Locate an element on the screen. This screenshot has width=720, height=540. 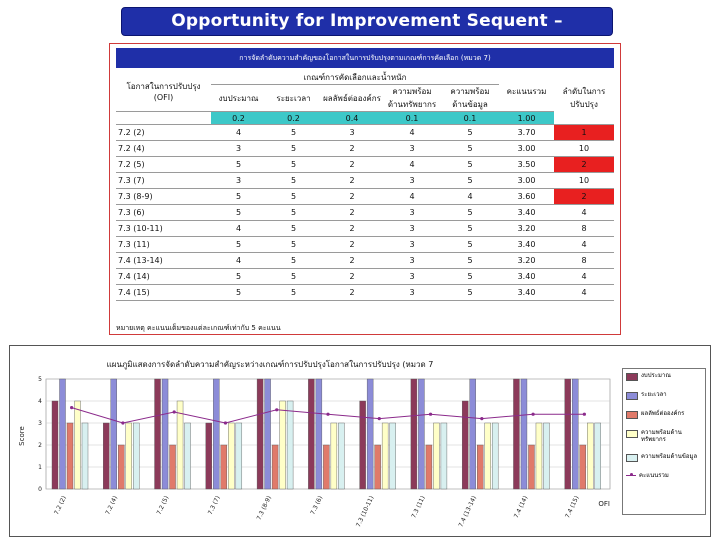
weight-org-result: 0.4 is located at coordinates (352, 118).